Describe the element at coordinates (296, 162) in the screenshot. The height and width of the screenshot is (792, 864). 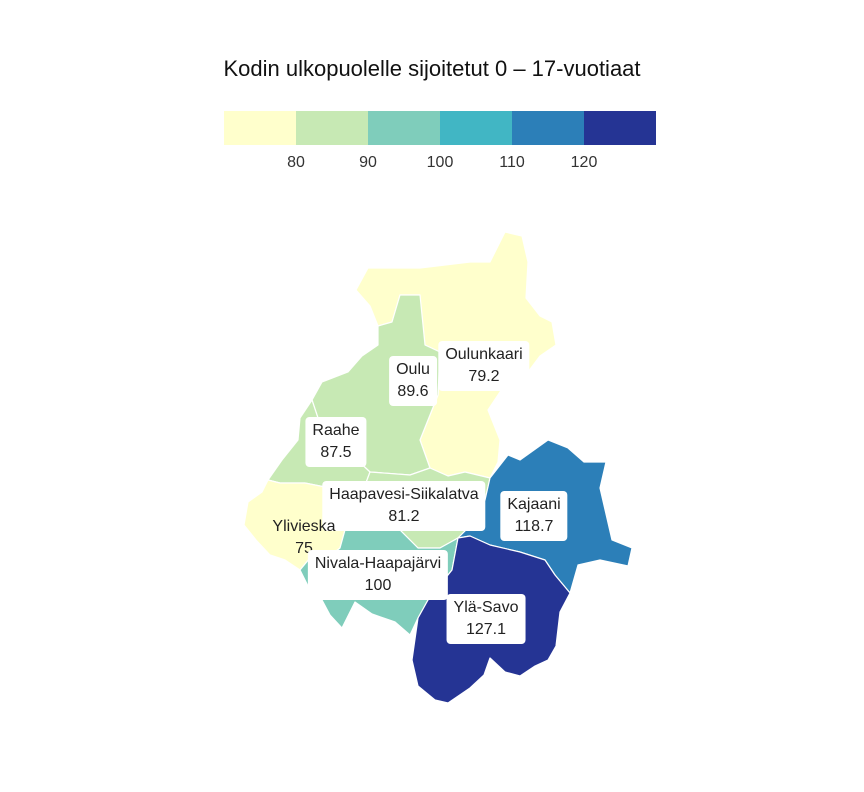
I see `legend-tick-label: 80` at that location.